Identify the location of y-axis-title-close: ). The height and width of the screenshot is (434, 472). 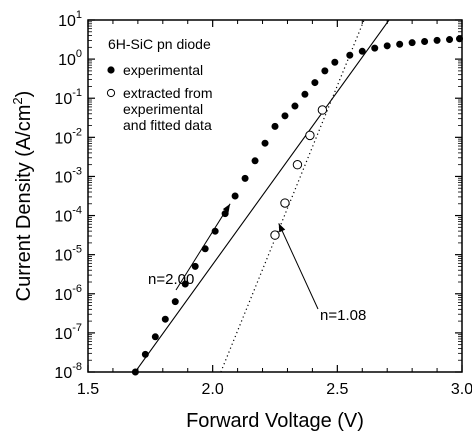
(24, 94).